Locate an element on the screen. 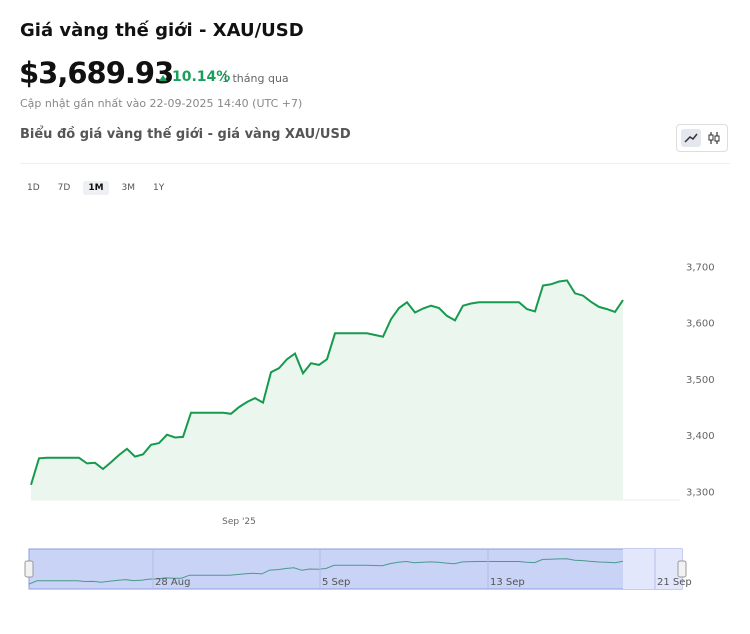 This screenshot has width=750, height=634. navigator-label: 28 Aug is located at coordinates (172, 582).